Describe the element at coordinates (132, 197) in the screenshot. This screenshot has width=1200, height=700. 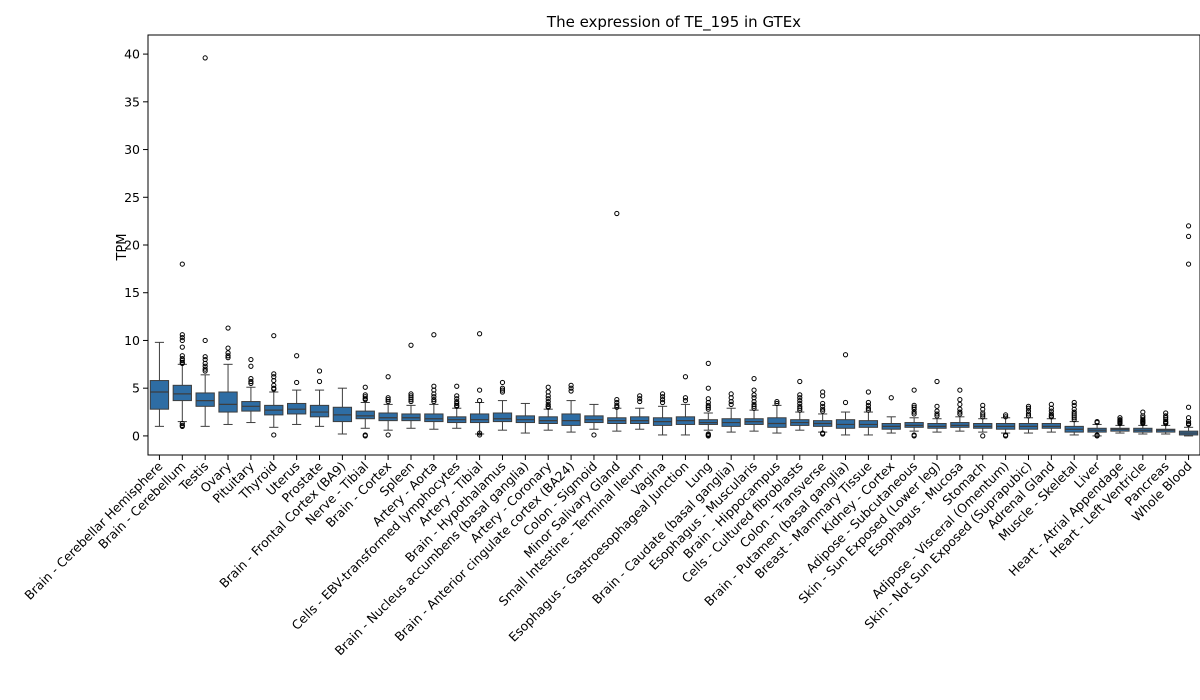
I see `y-tick-label: 25` at that location.